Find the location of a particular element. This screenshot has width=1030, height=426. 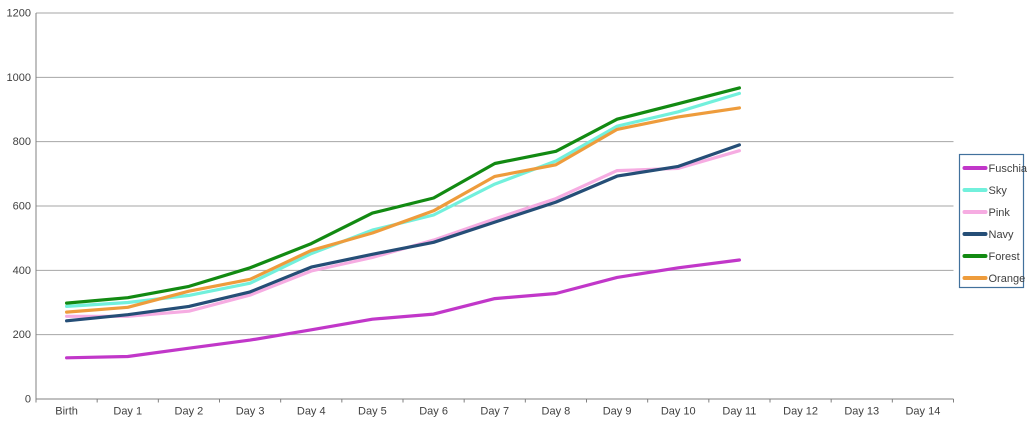

y-axis-label: 1200 is located at coordinates (19, 14).